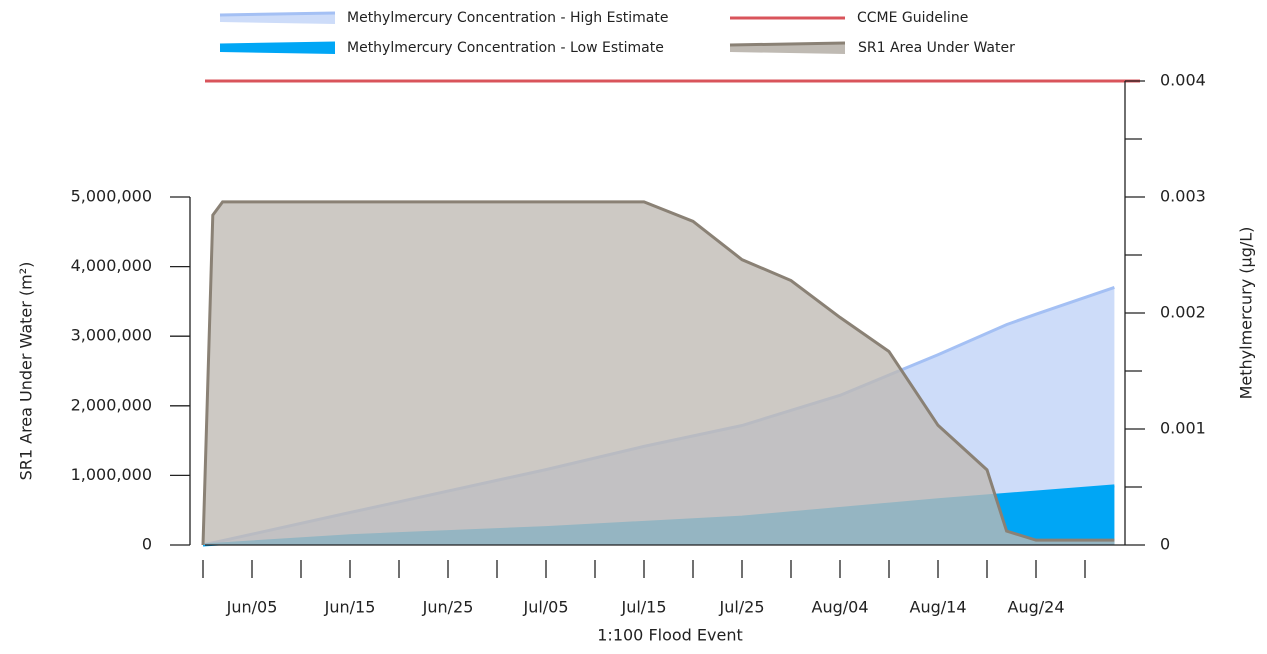  Describe the element at coordinates (1183, 80) in the screenshot. I see `y2-tick-label: 0.004` at that location.